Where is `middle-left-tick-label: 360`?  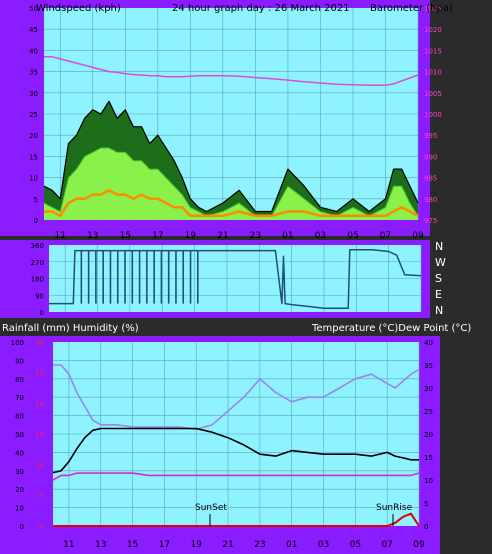
middle-left-tick-label: 360 is located at coordinates (37, 246).